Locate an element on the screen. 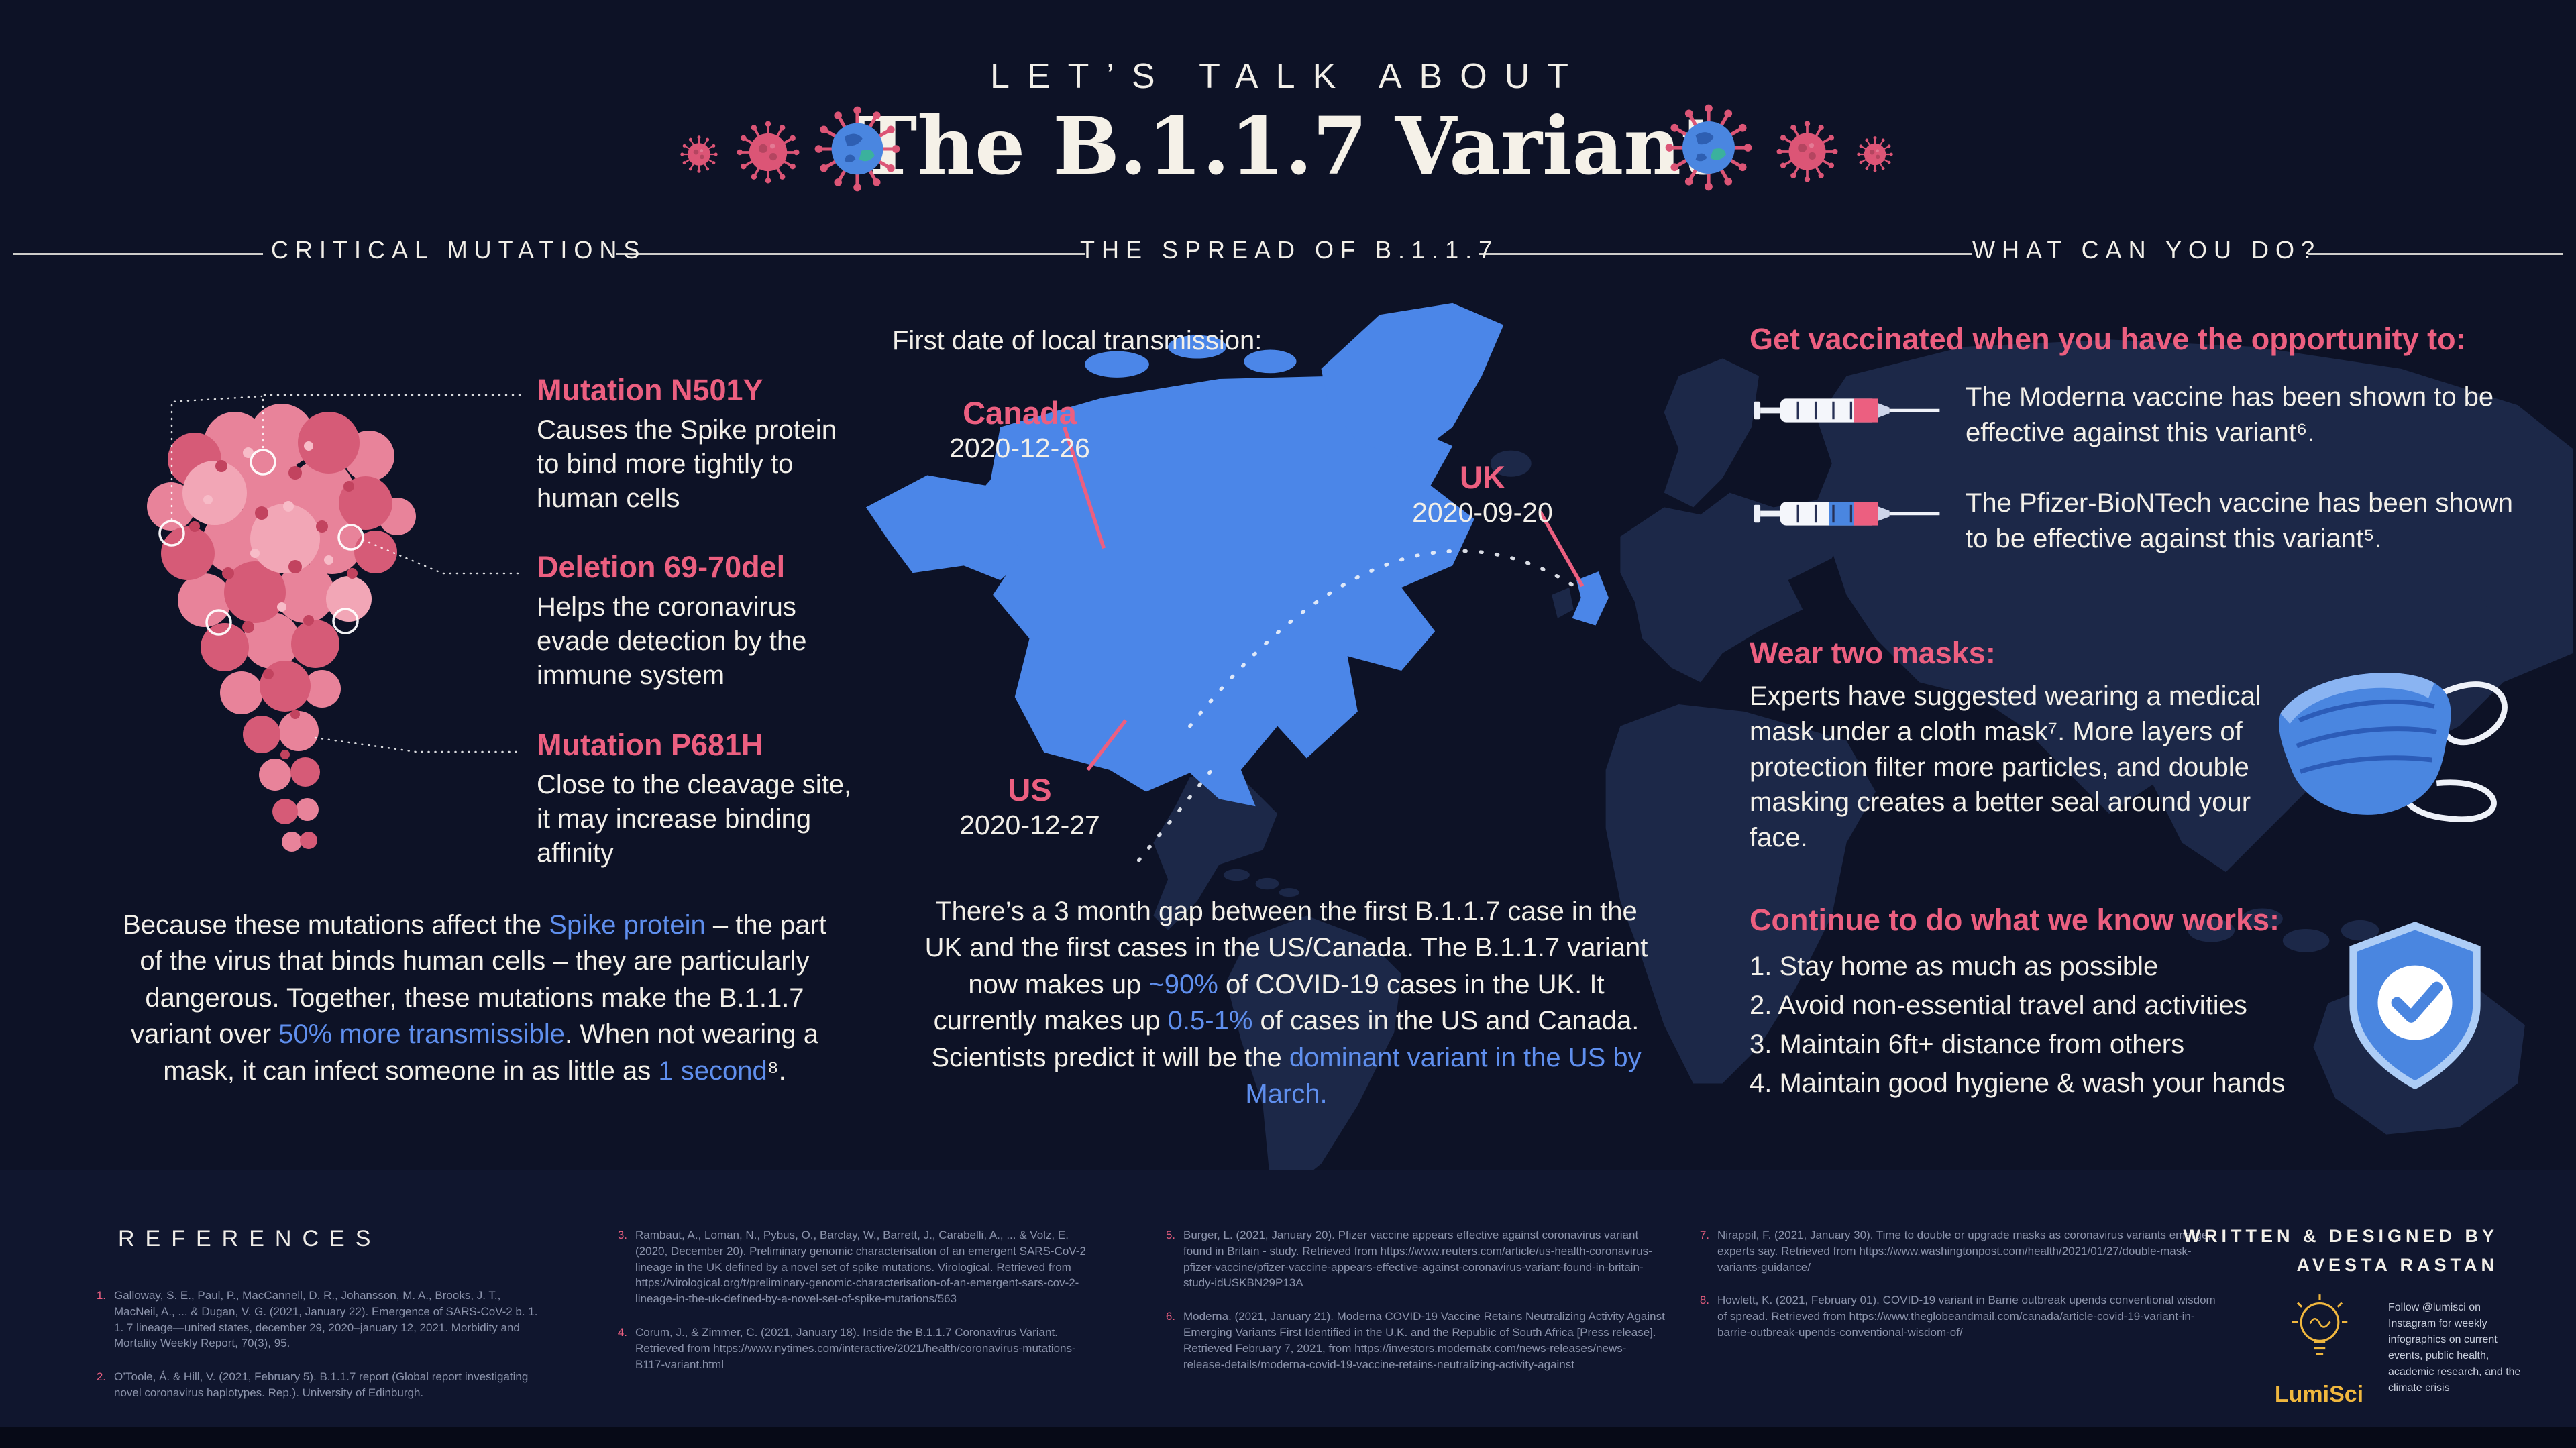 This screenshot has height=1448, width=2576. country-name: US is located at coordinates (1030, 790).